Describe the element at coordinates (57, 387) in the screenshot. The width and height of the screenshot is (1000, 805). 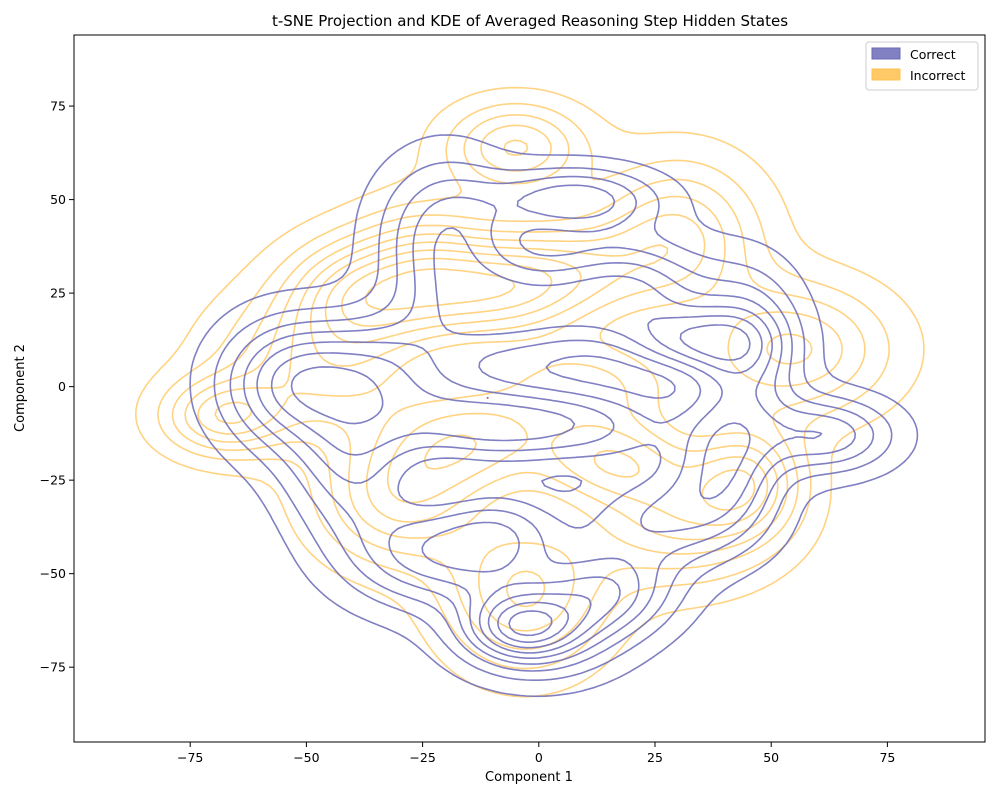
I see `y-axis-ticks: −75 −50 −25 0 25 50 75` at that location.